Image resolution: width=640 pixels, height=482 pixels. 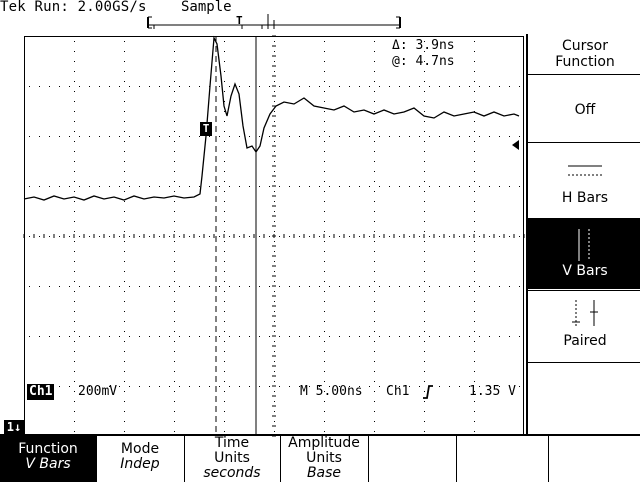 I want to click on bottom-button-mode: Mode Indep, so click(x=140, y=456).